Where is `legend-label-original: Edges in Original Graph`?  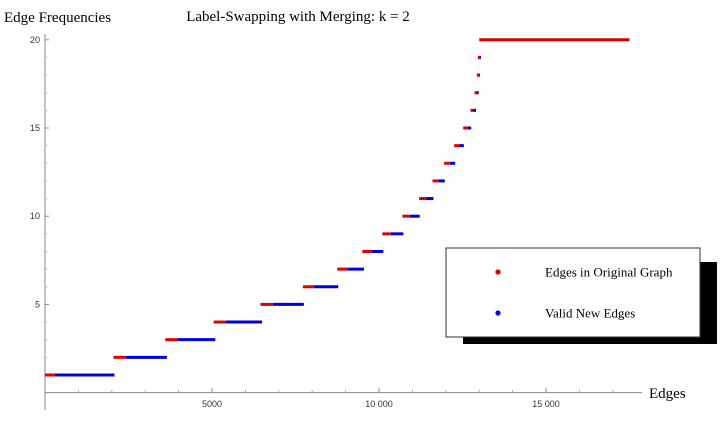
legend-label-original: Edges in Original Graph is located at coordinates (609, 272).